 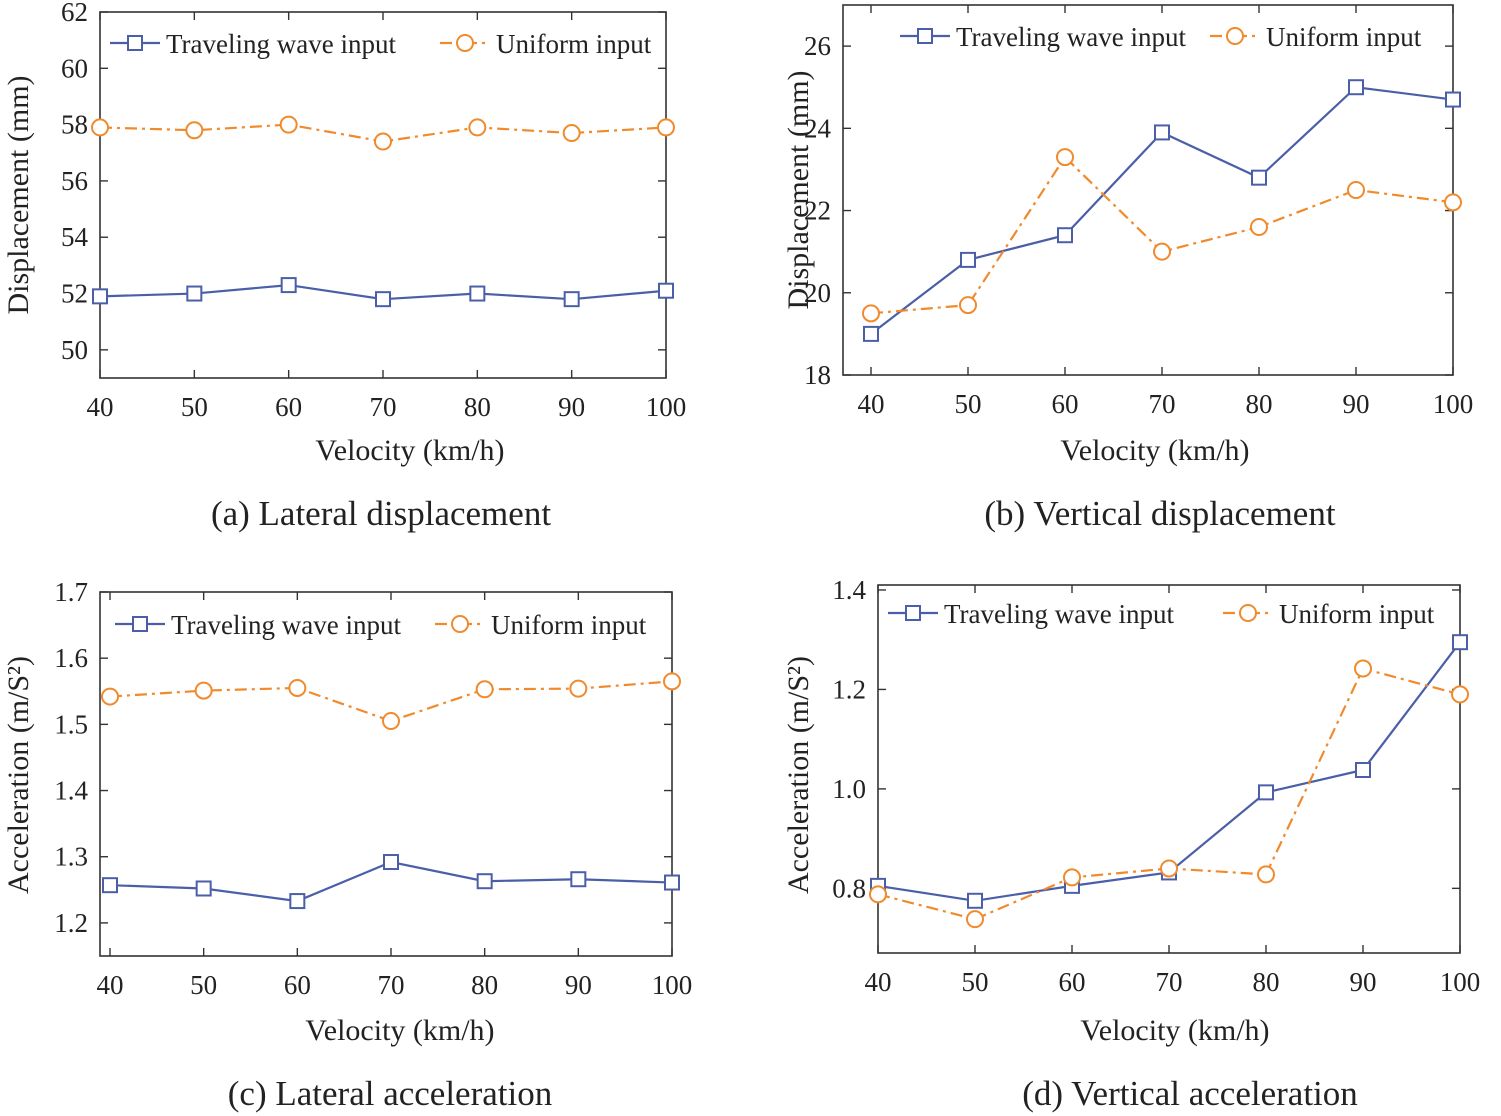 I want to click on y-tick-label: 20, so click(x=817, y=293).